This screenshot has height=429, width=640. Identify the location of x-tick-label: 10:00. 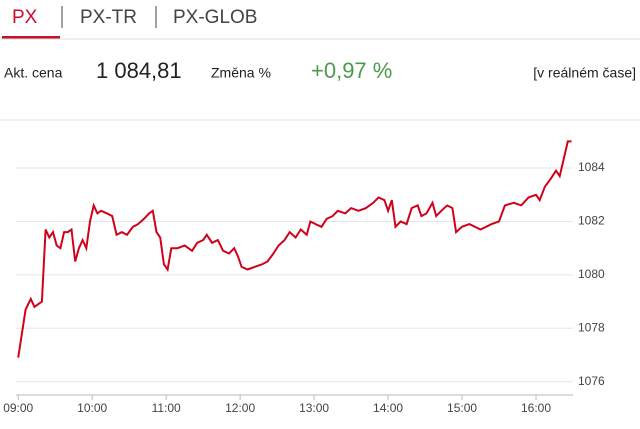
(92, 408).